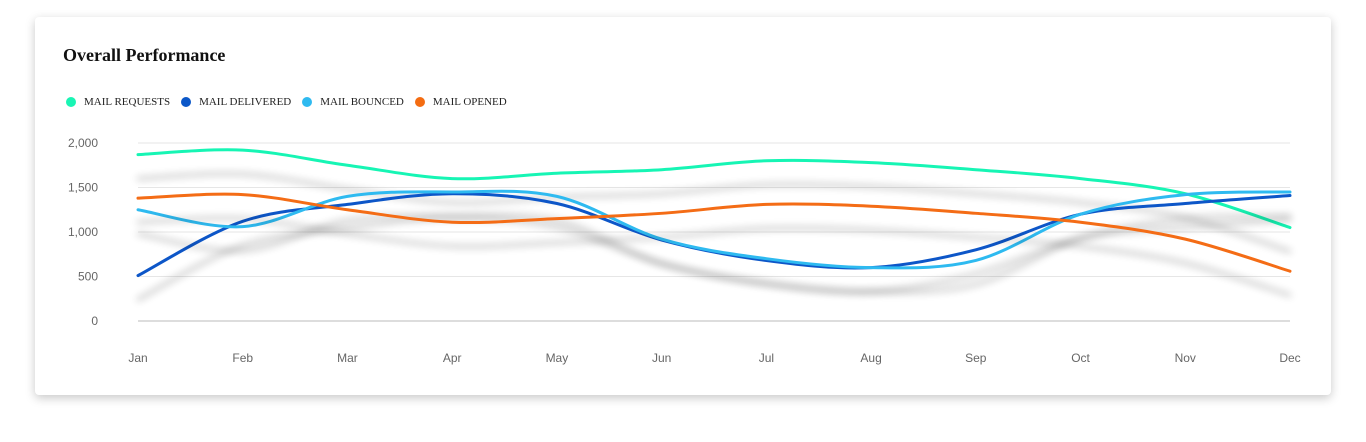 This screenshot has width=1366, height=442. I want to click on legend-item-mail-delivered: MAIL DELIVERED, so click(236, 102).